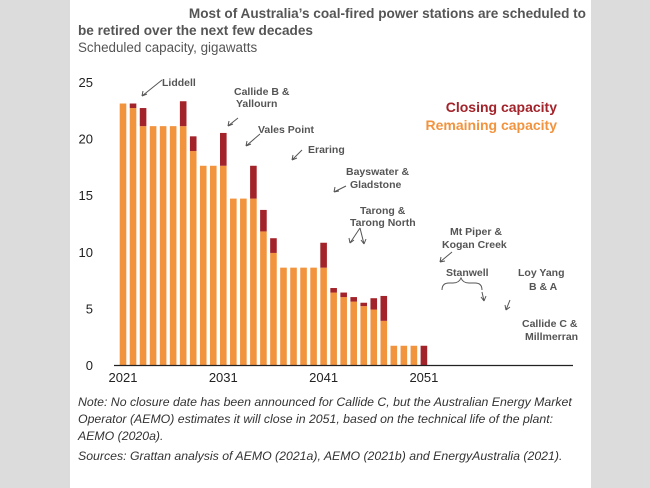 This screenshot has width=650, height=488. What do you see at coordinates (123, 234) in the screenshot?
I see `bar-remaining-2021` at bounding box center [123, 234].